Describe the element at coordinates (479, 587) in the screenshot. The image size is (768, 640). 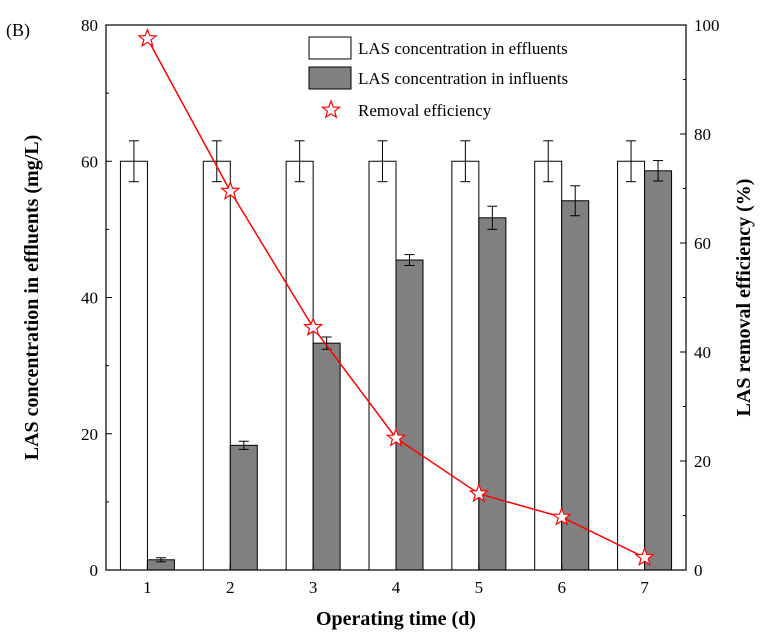
I see `x-tick-label-5: 5` at that location.